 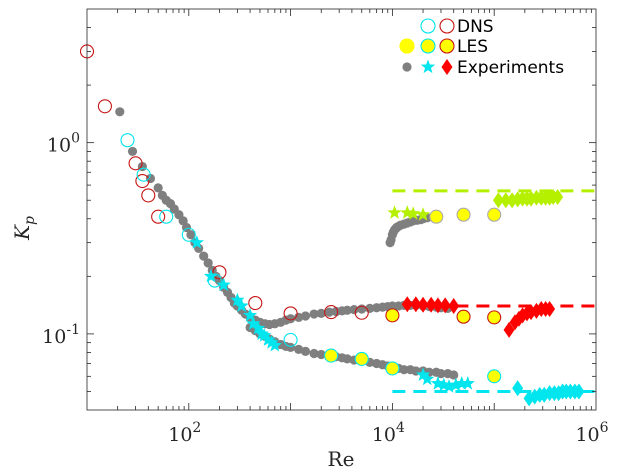 What do you see at coordinates (475, 27) in the screenshot?
I see `legend-label: DNS` at bounding box center [475, 27].